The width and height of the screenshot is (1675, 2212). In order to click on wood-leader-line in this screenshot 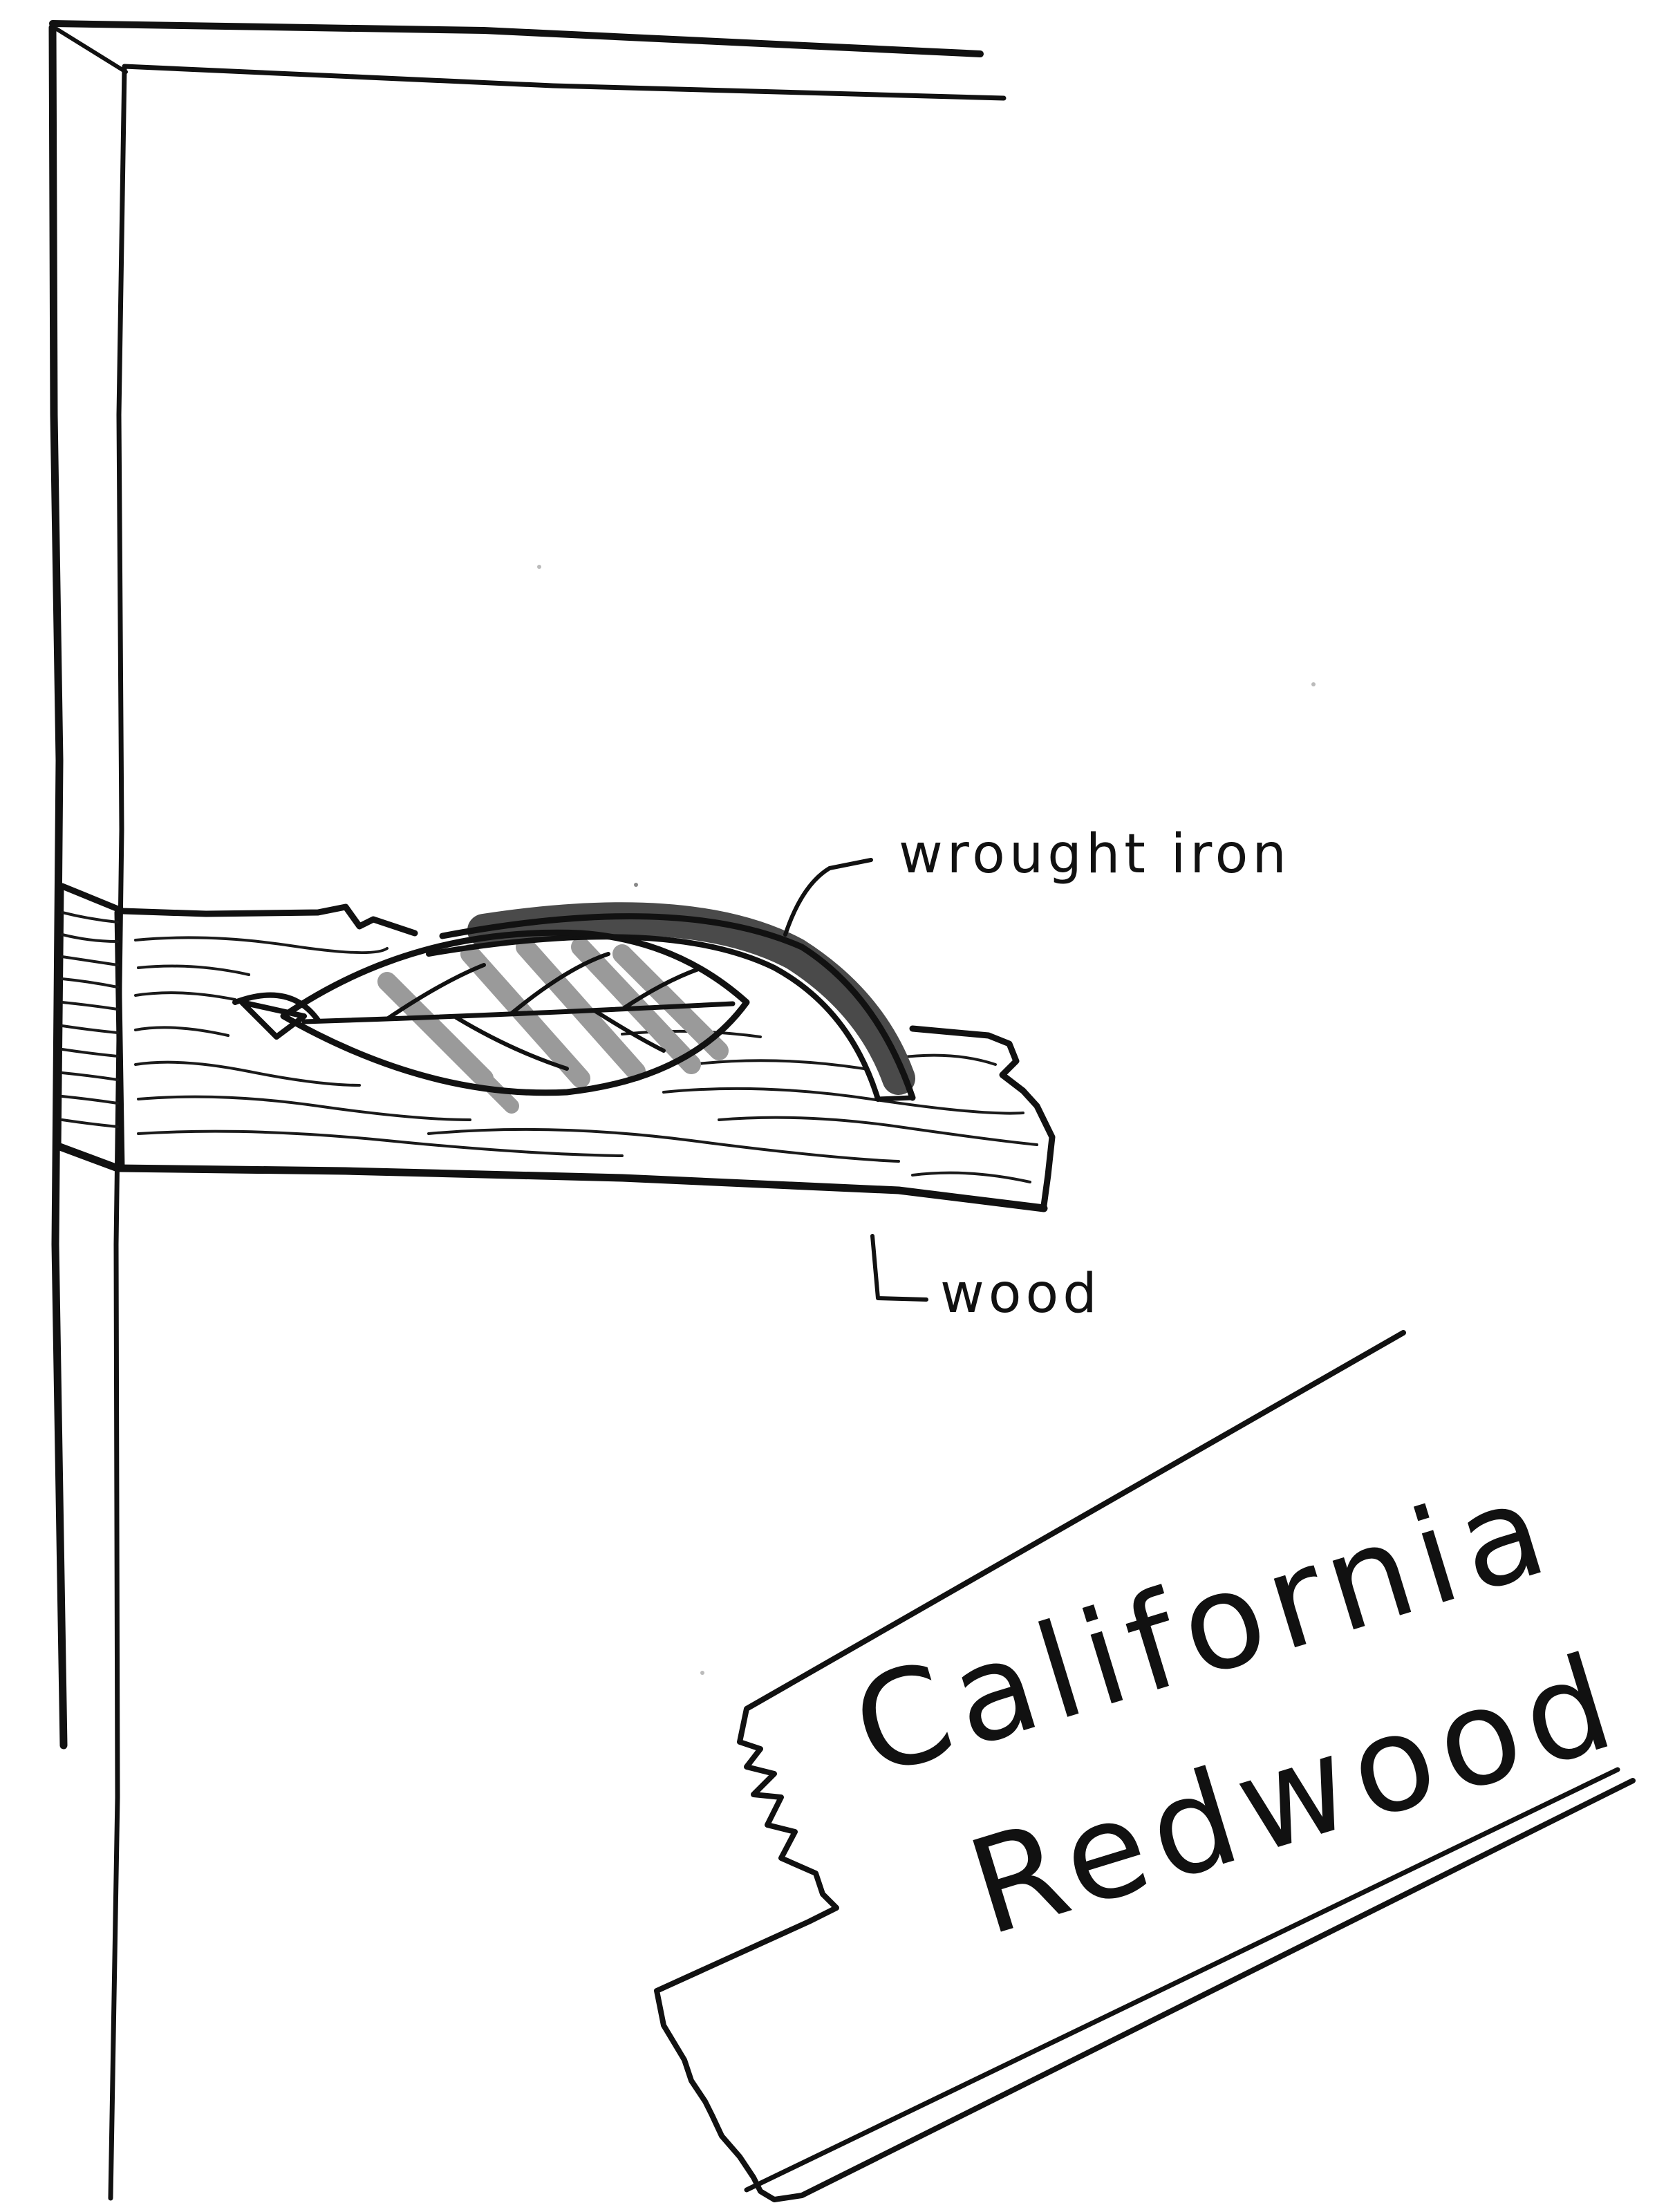, I will do `click(899, 1268)`.